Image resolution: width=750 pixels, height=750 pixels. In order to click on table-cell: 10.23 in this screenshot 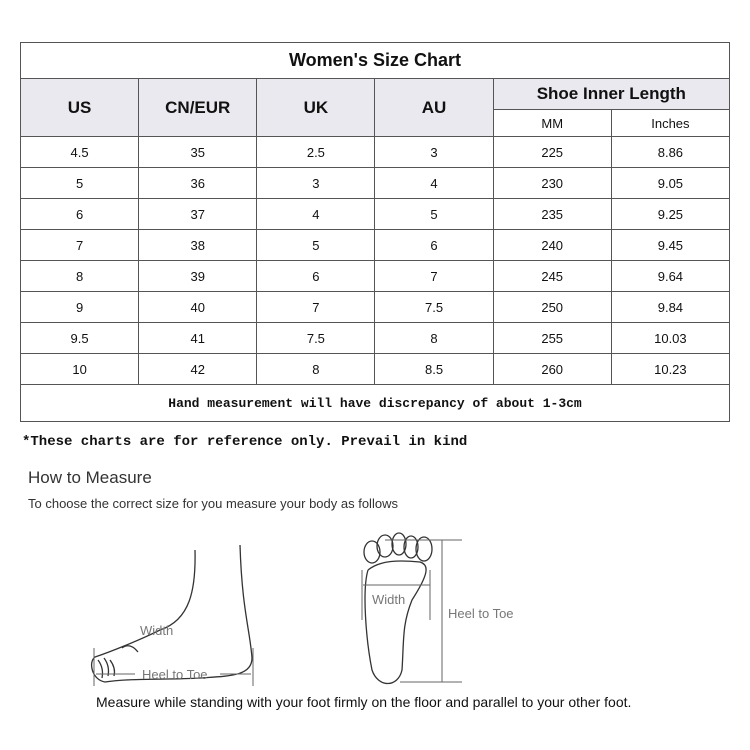, I will do `click(670, 369)`.